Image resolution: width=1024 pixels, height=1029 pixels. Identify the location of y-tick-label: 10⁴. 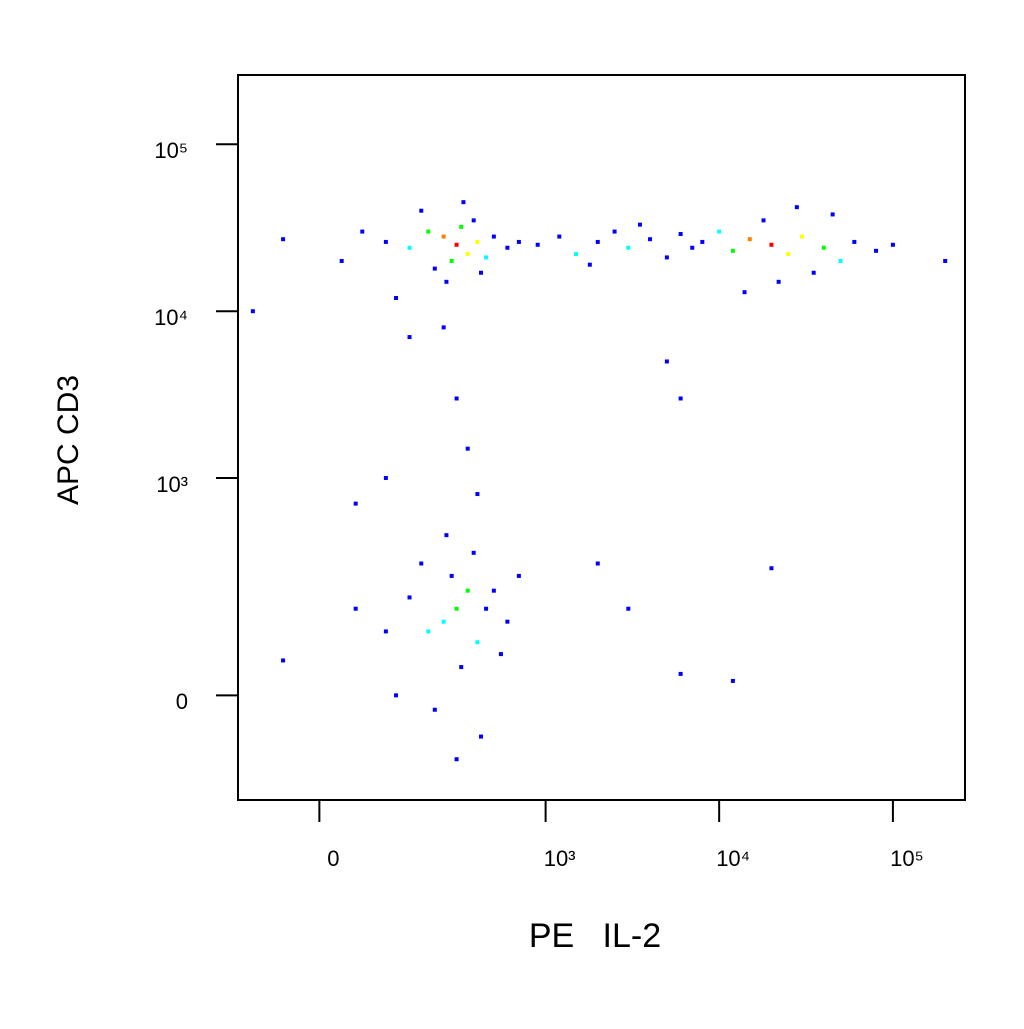
(171, 317).